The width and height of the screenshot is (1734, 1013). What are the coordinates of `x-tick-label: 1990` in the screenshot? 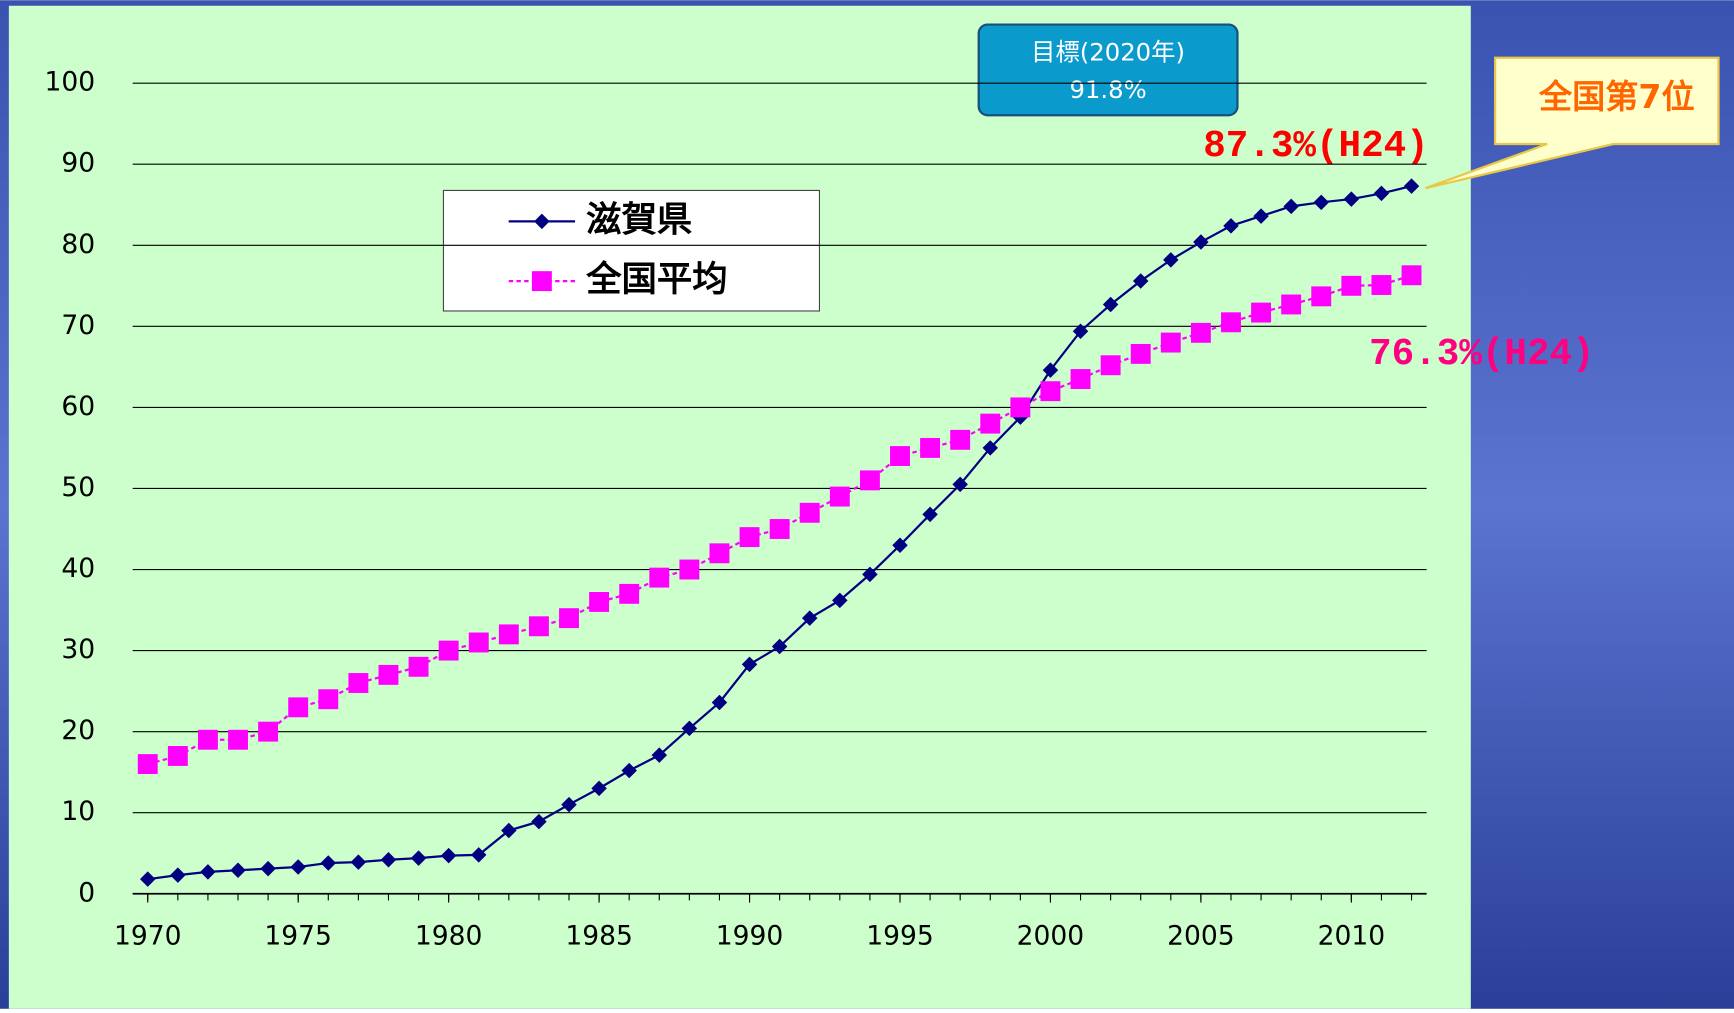 It's located at (750, 935).